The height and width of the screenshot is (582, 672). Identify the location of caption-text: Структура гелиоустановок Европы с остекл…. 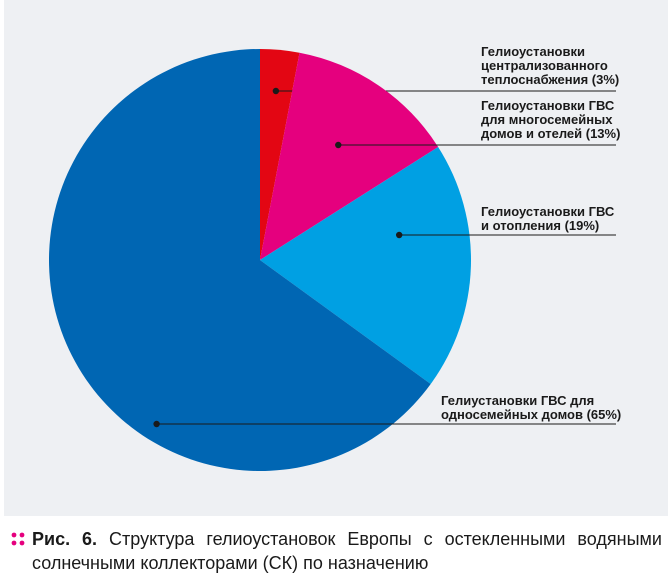
(347, 551).